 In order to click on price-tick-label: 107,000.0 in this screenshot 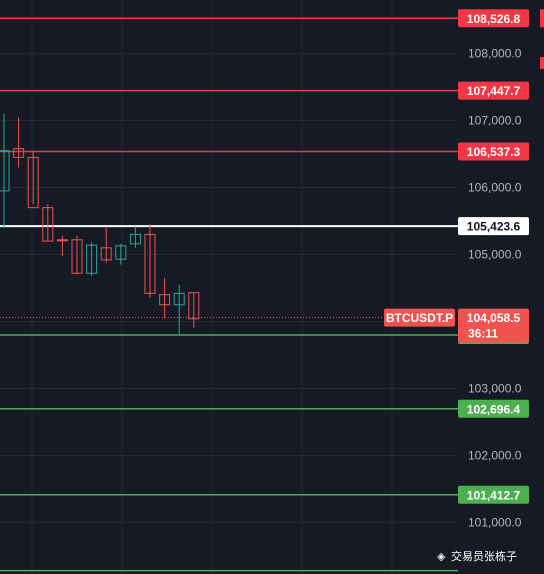, I will do `click(495, 121)`.